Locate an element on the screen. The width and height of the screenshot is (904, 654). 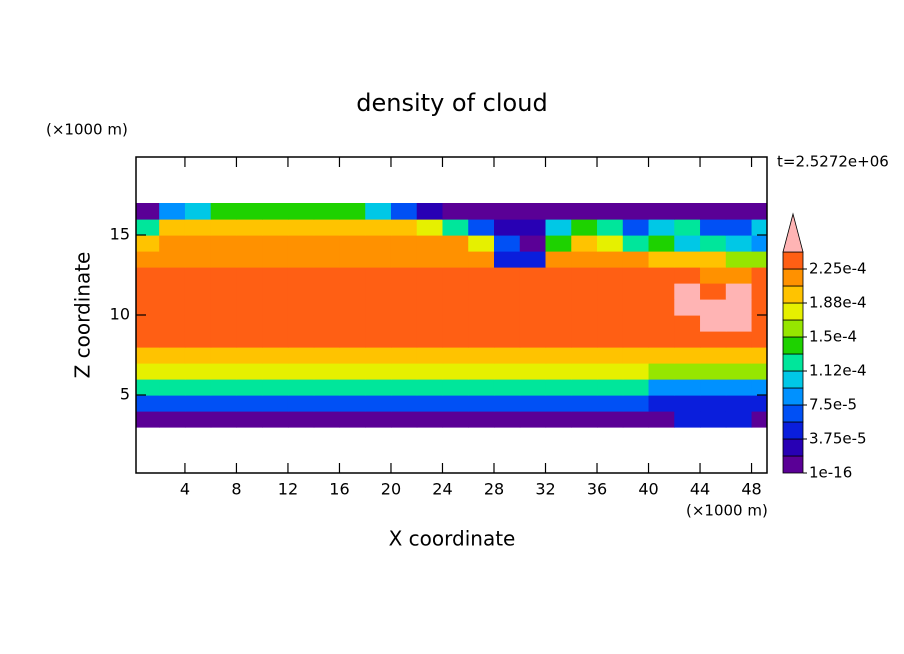
x-tick-label: 4 is located at coordinates (185, 489).